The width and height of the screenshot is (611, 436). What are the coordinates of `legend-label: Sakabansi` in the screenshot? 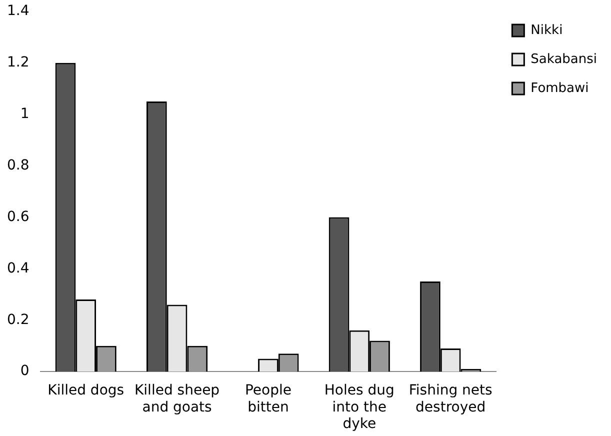 It's located at (563, 59).